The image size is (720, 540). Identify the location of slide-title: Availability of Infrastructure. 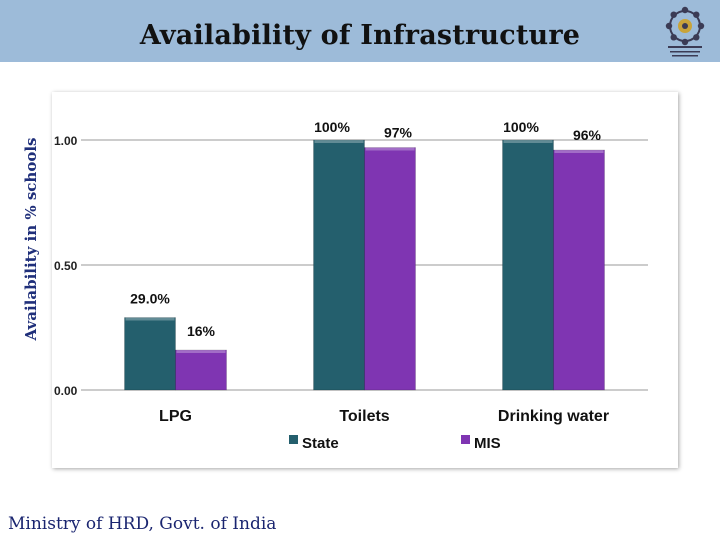
(360, 35).